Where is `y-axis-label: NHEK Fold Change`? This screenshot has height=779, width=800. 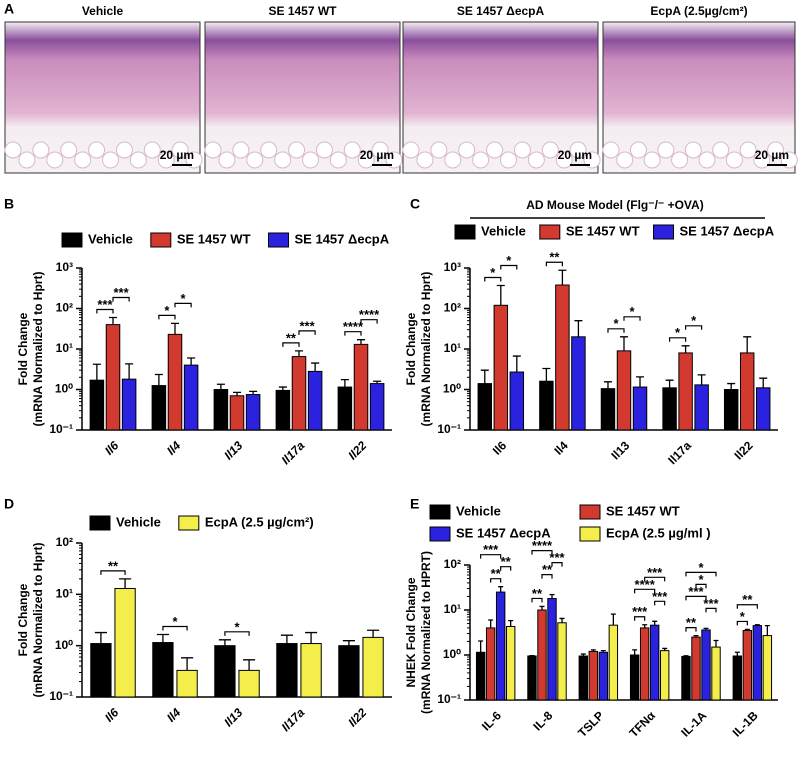
y-axis-label: NHEK Fold Change is located at coordinates (411, 632).